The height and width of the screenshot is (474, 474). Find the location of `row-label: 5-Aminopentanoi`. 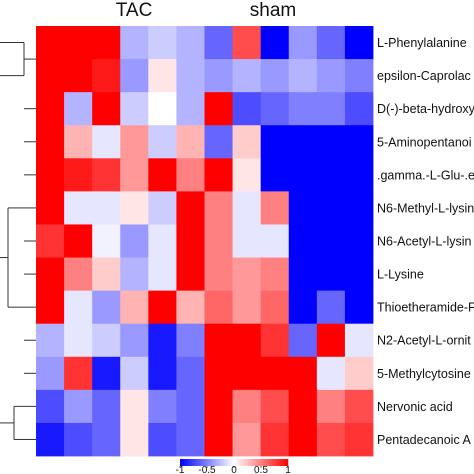

row-label: 5-Aminopentanoi is located at coordinates (424, 142).